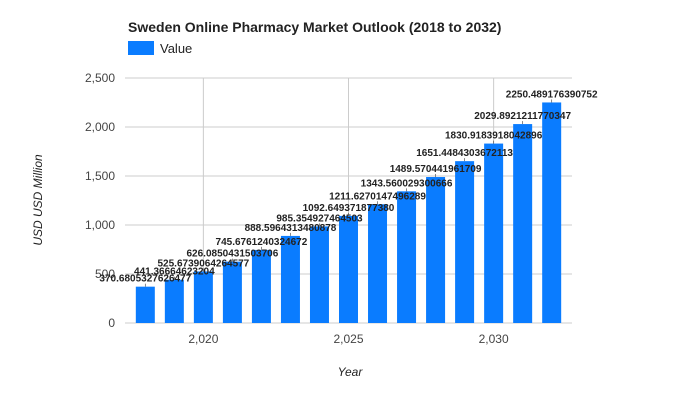  I want to click on bar-2023, so click(290, 279).